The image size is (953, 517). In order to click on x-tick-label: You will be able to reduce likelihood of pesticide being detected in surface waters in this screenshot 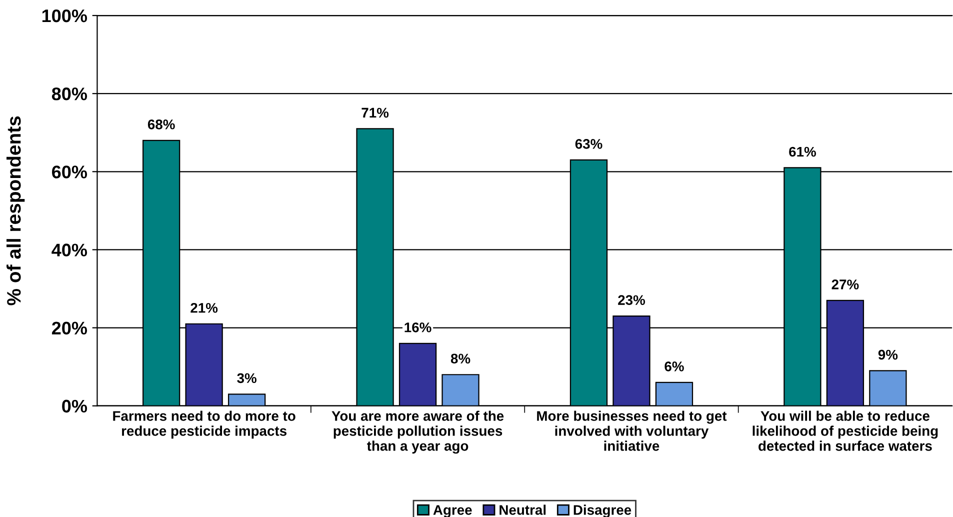, I will do `click(845, 430)`.